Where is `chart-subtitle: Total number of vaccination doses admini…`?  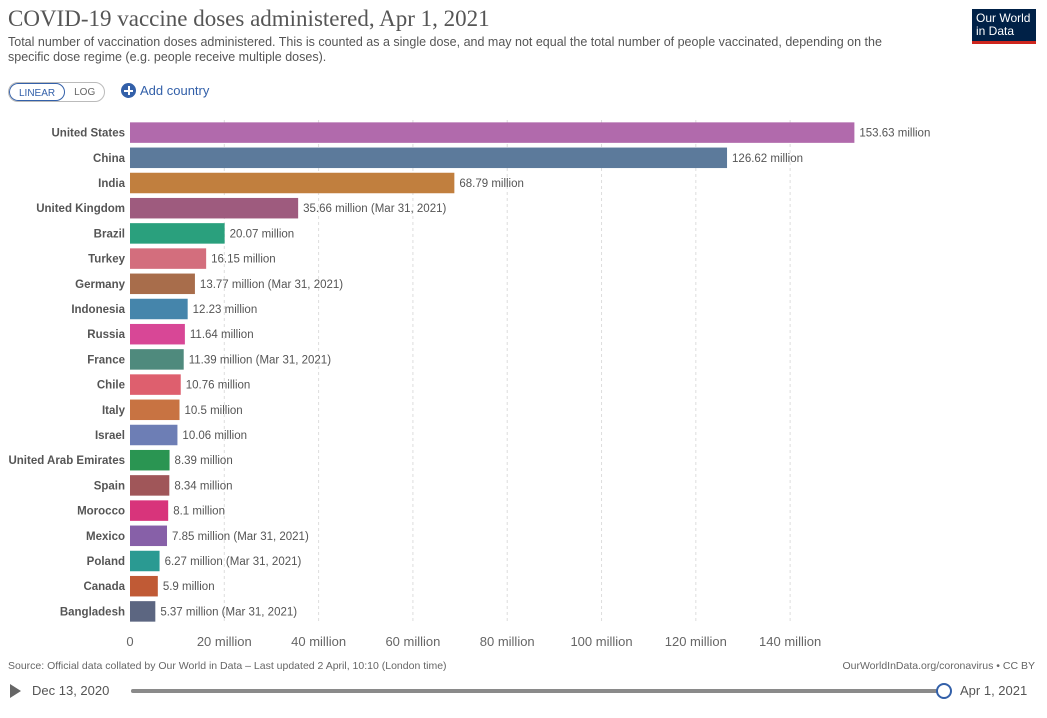
chart-subtitle: Total number of vaccination doses admini… is located at coordinates (445, 49).